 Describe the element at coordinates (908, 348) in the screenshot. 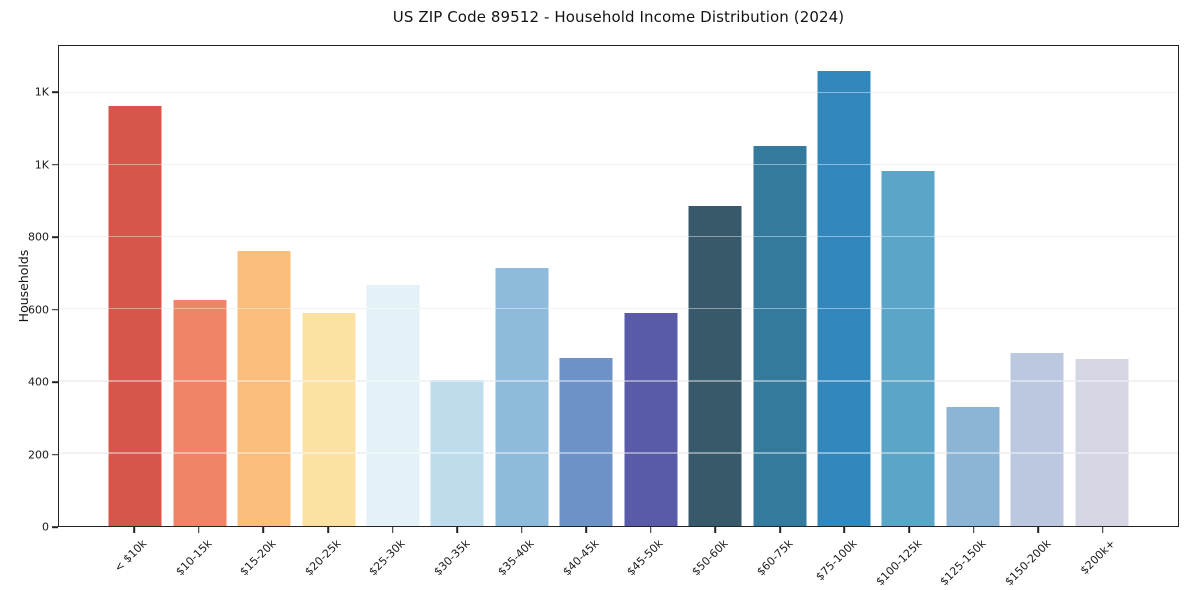

I see `bar-$100-125k` at that location.